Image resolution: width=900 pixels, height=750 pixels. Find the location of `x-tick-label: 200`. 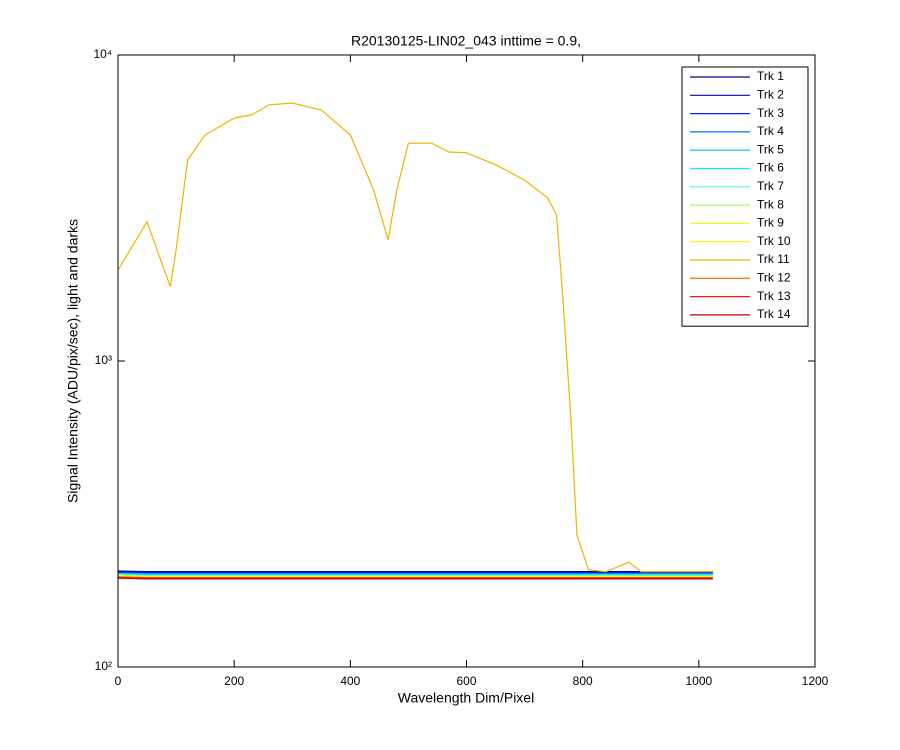

x-tick-label: 200 is located at coordinates (234, 681).